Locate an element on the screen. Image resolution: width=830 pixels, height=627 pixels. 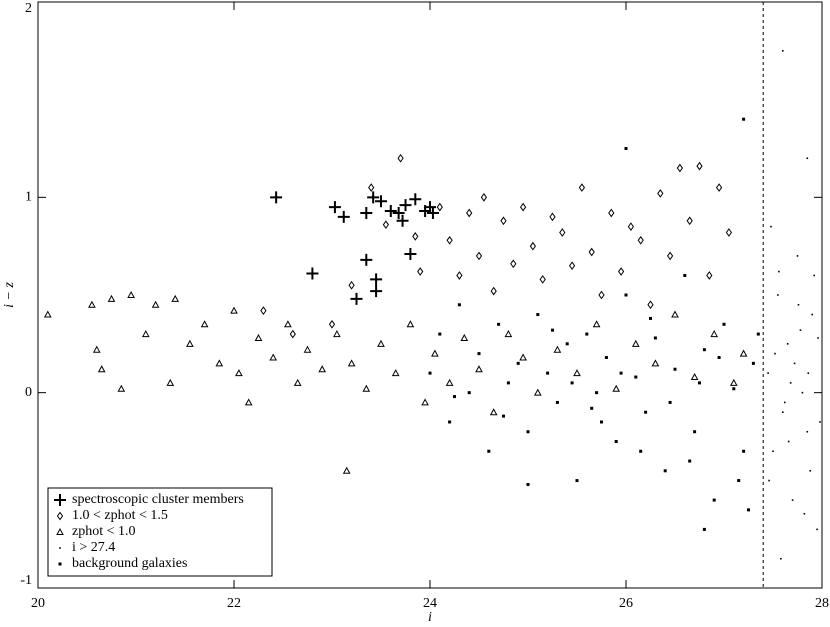
y-axis-label: i − z is located at coordinates (9, 295).